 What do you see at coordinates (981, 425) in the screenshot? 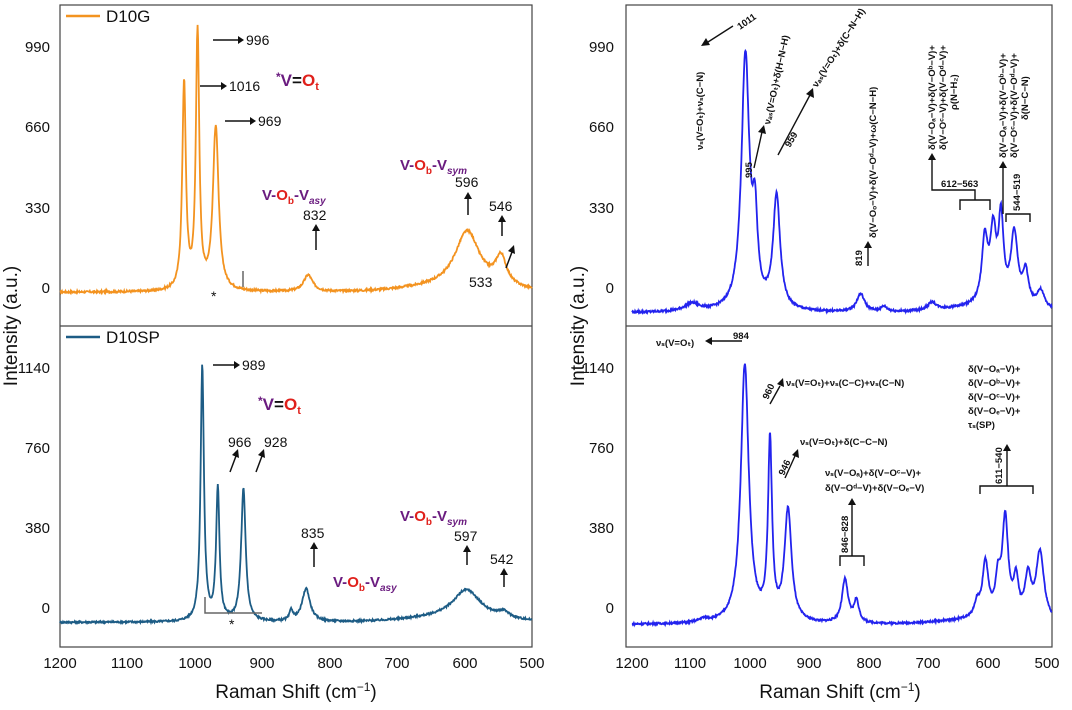
I see `assign-611-line5: τₛ(SP)` at bounding box center [981, 425].